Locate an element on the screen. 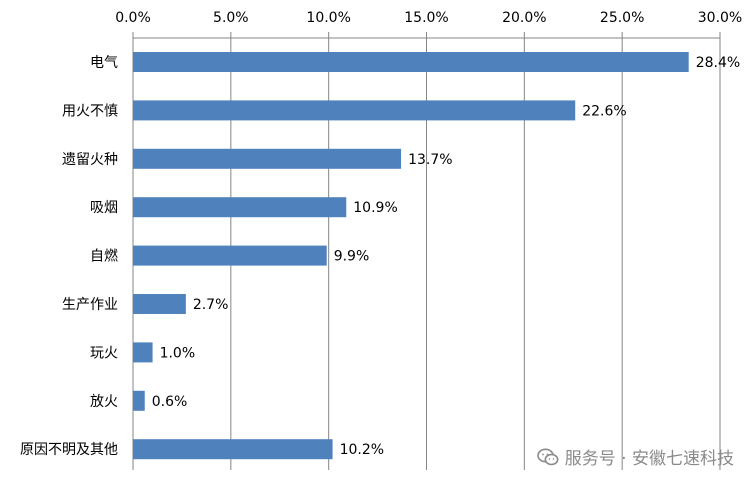 The height and width of the screenshot is (483, 756). category-label: 原因不明及其他 is located at coordinates (69, 450).